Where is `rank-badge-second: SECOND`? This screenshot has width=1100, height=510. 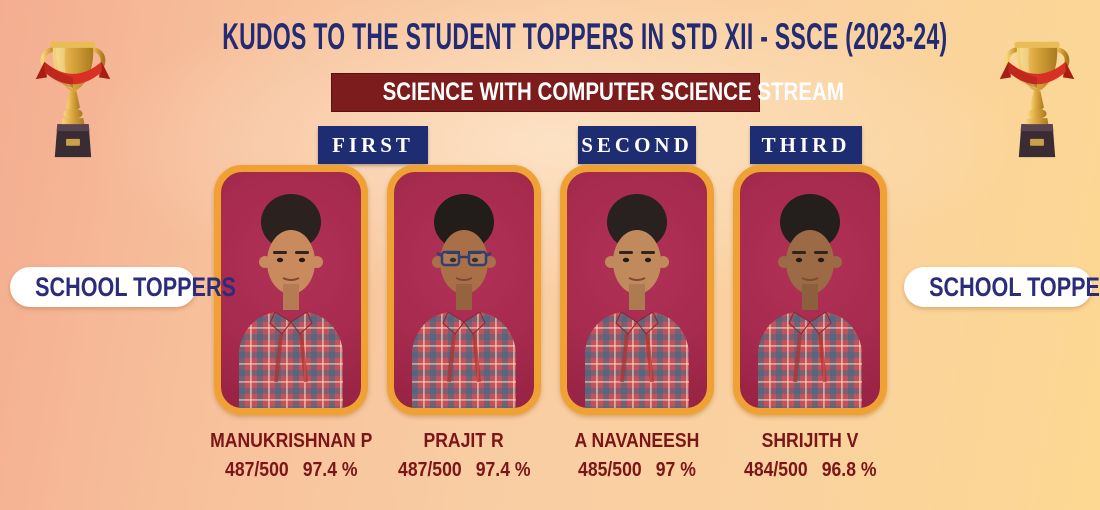
rank-badge-second: SECOND is located at coordinates (637, 145).